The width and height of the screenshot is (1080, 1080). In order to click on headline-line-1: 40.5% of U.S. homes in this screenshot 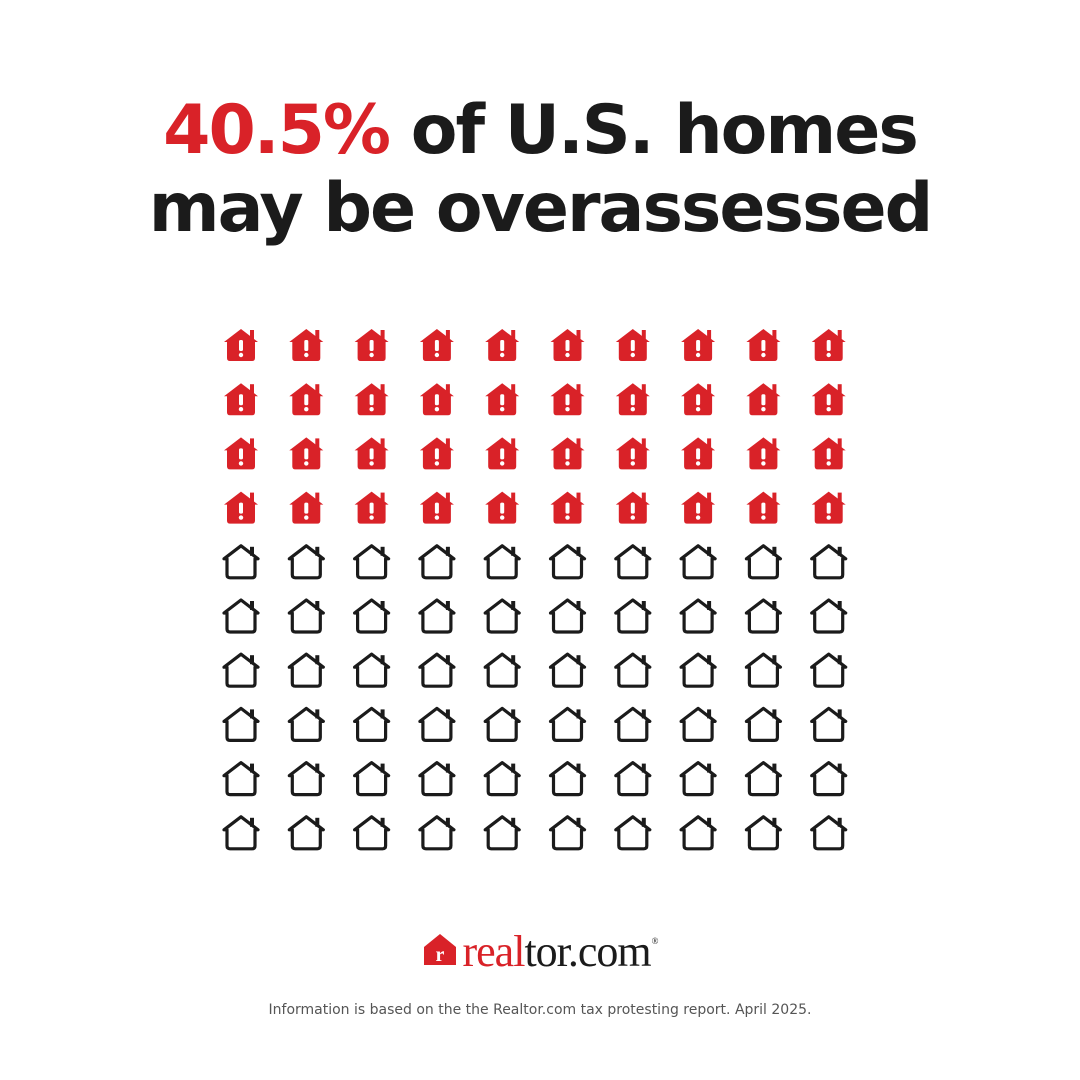, I will do `click(540, 131)`.